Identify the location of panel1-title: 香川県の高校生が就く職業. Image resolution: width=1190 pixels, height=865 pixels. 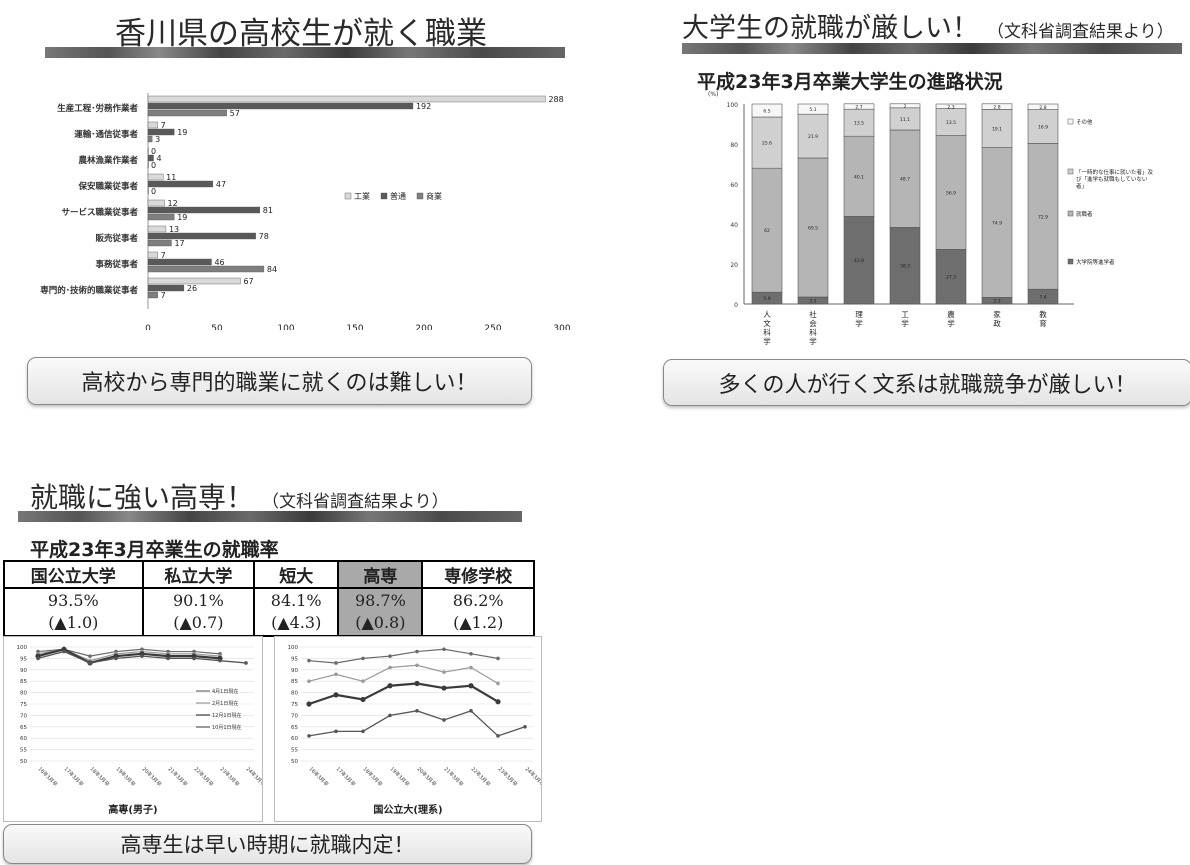
(301, 34).